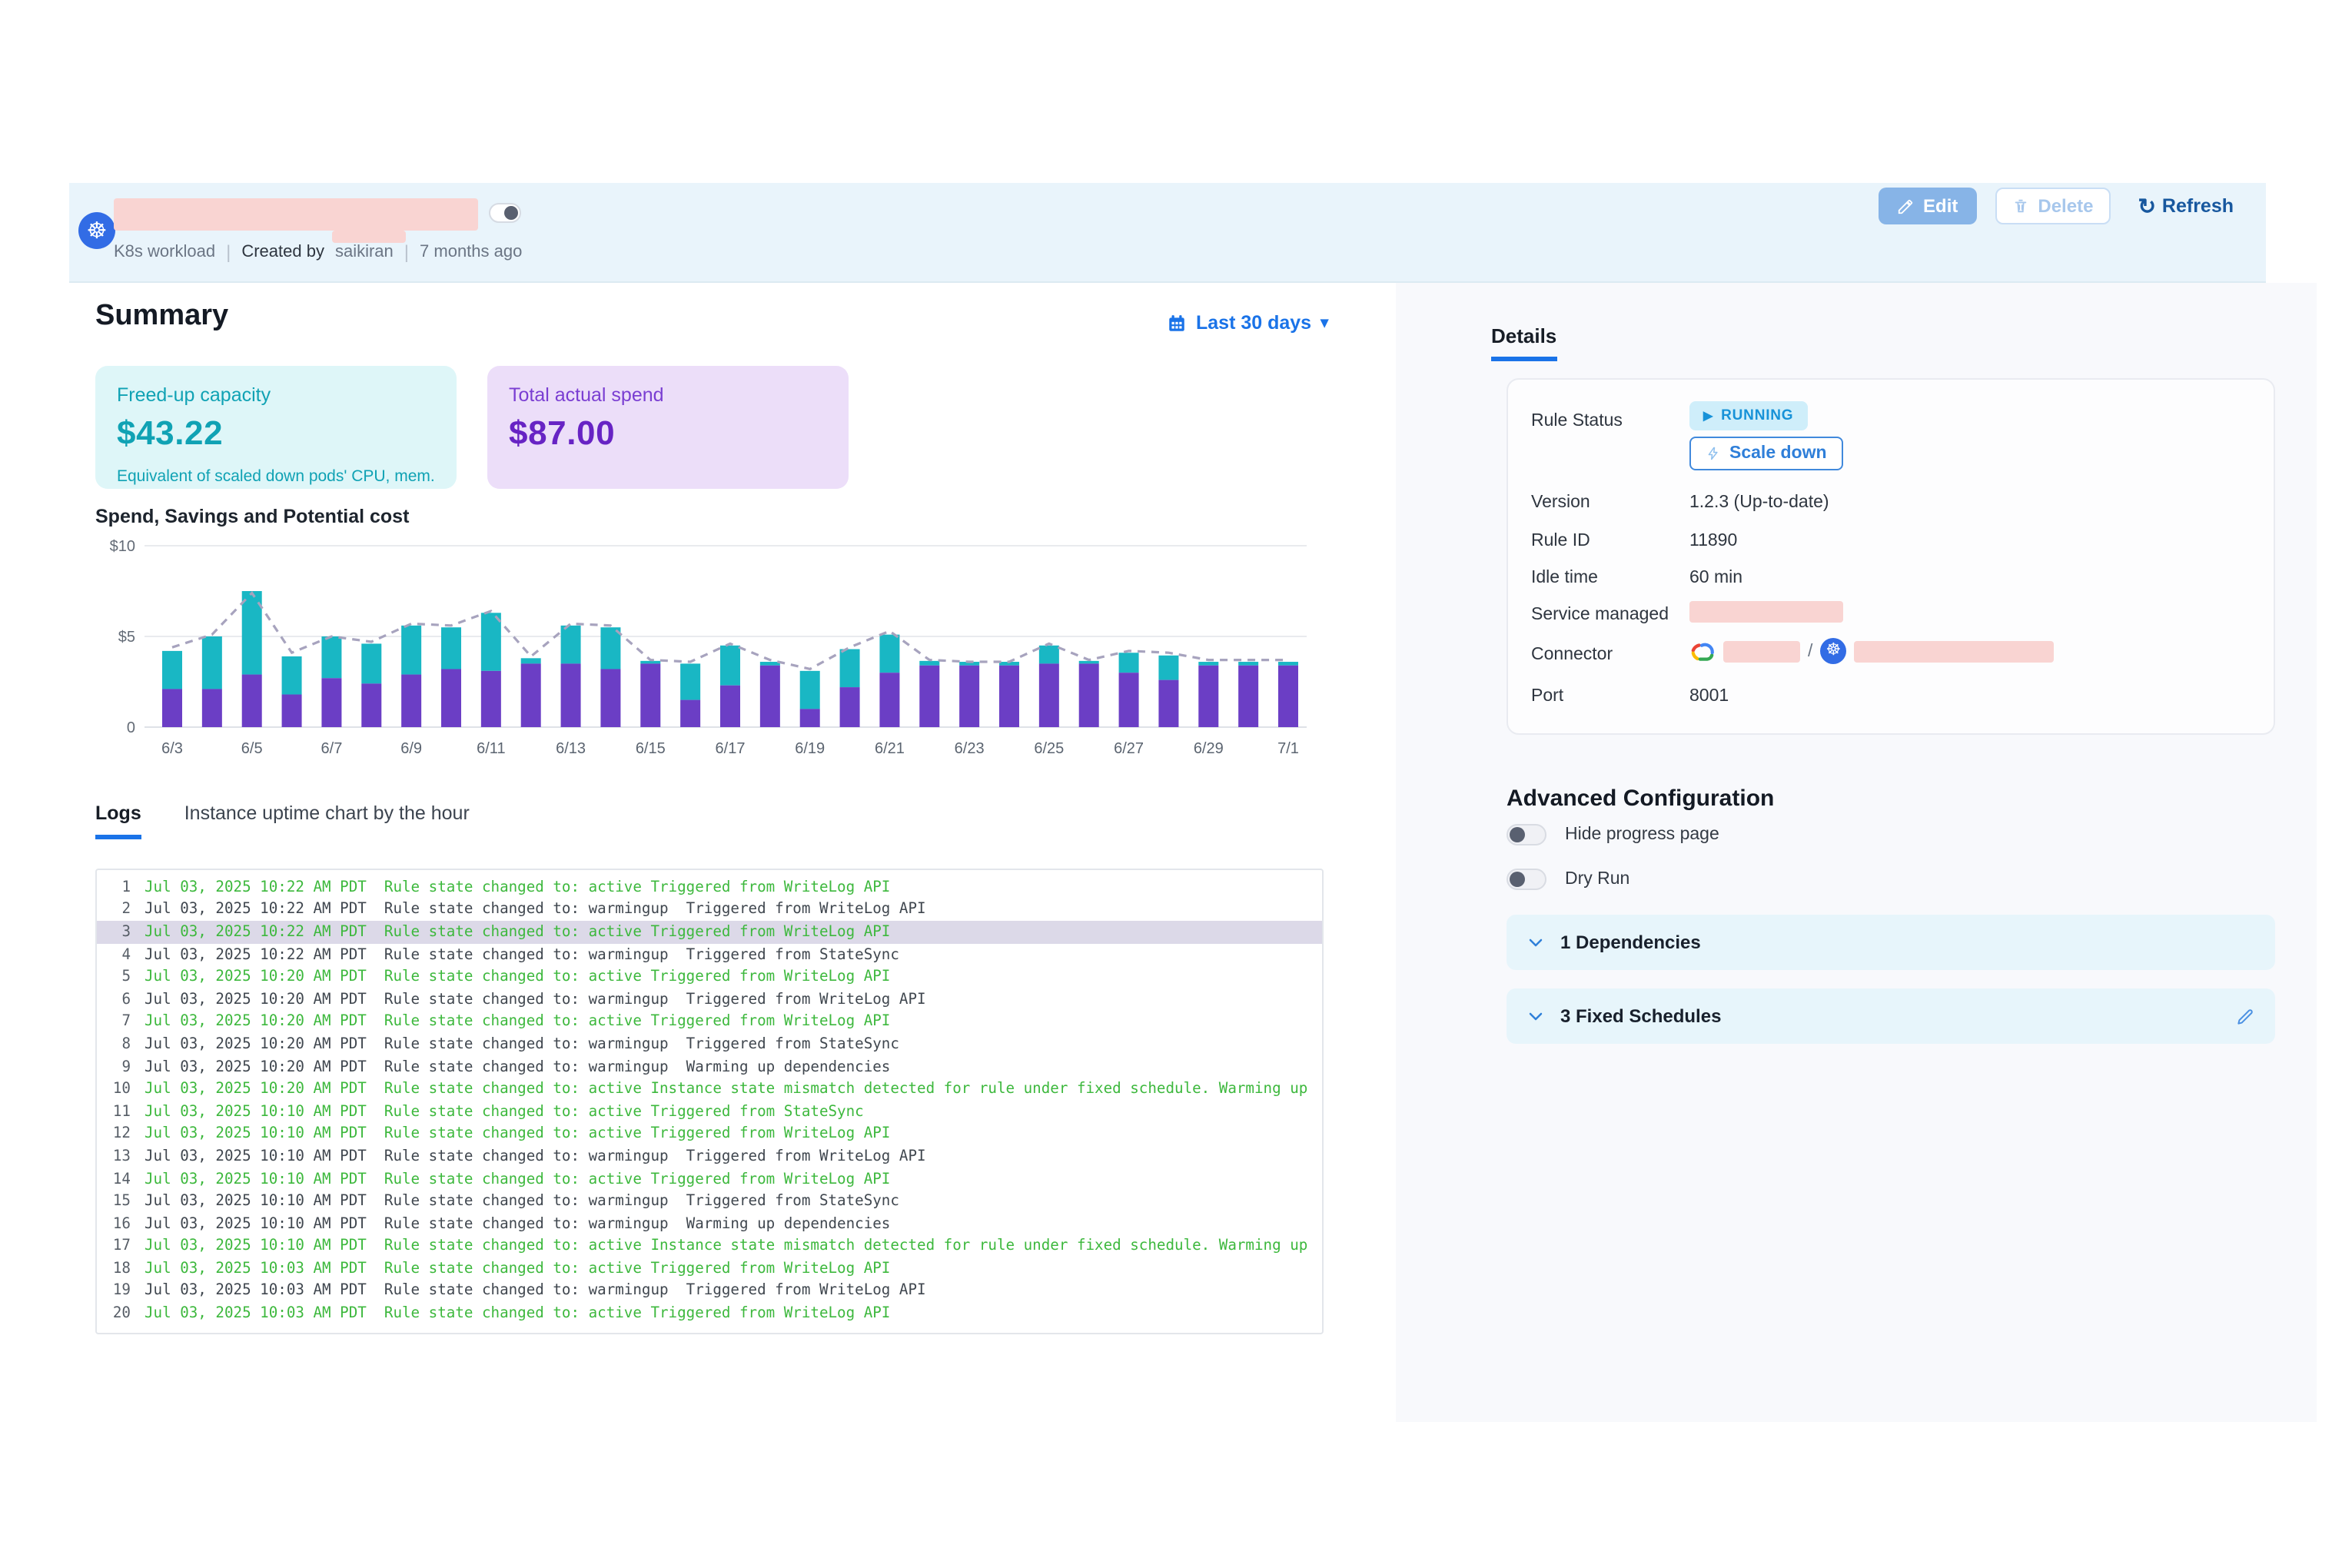 This screenshot has width=2352, height=1568. I want to click on redacted-service-name, so click(1766, 612).